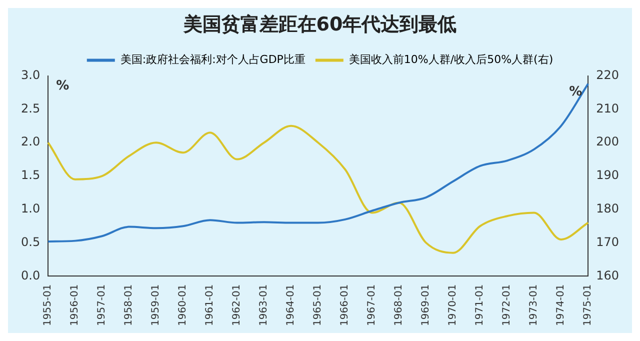  Describe the element at coordinates (30, 209) in the screenshot. I see `y-tick-label: 1.0` at that location.